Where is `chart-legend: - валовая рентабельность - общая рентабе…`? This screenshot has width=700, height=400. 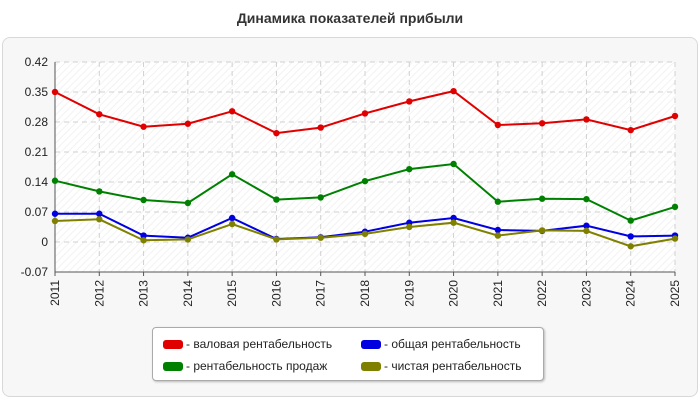
chart-legend: - валовая рентабельность - общая рентабе… is located at coordinates (348, 354).